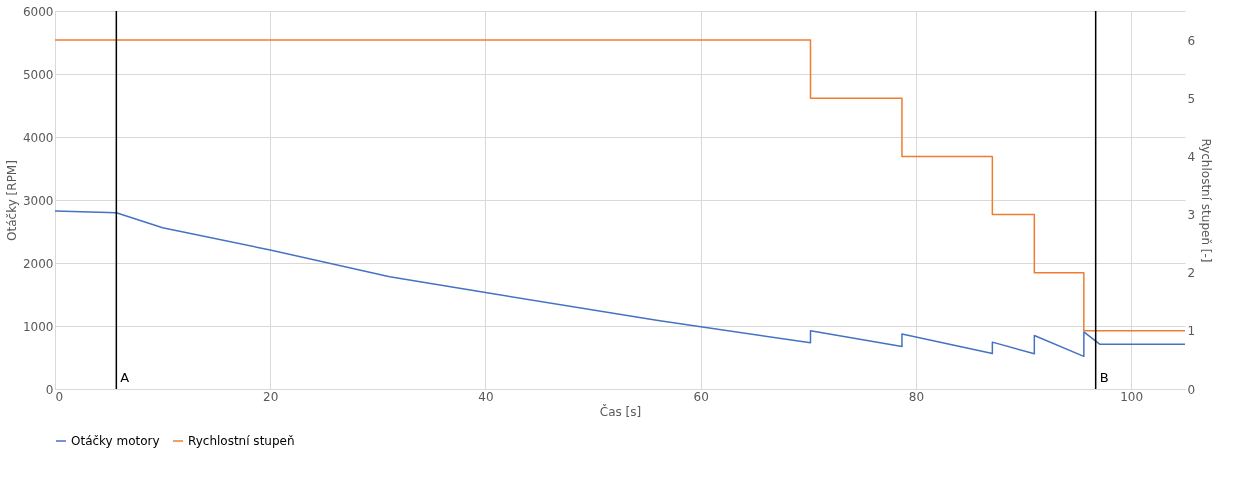  Describe the element at coordinates (38, 137) in the screenshot. I see `y-tick-label: 4000` at that location.